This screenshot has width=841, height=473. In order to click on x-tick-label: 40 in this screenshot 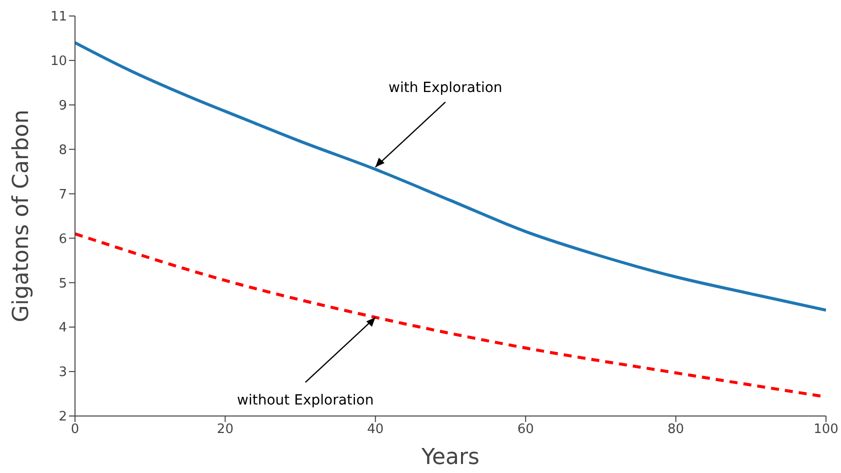, I will do `click(375, 430)`.